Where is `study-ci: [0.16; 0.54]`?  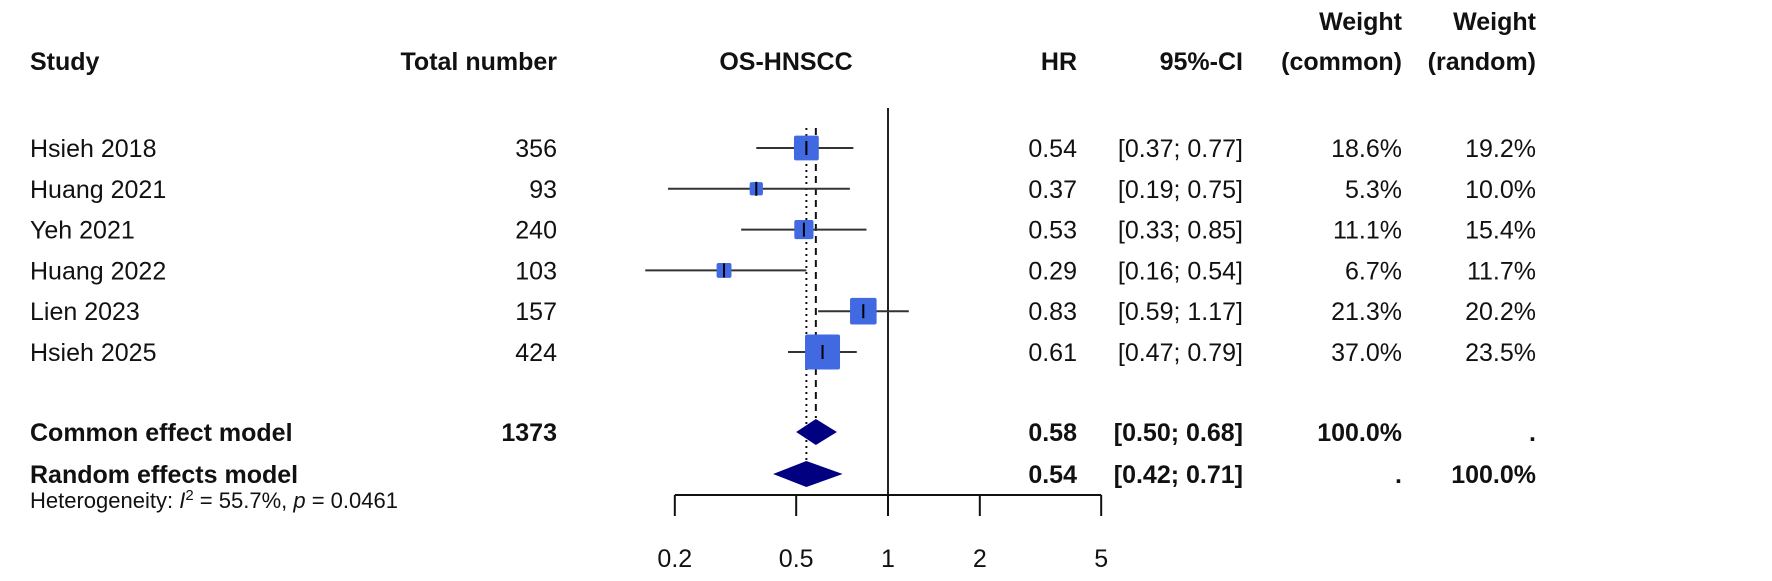 study-ci: [0.16; 0.54] is located at coordinates (1180, 271).